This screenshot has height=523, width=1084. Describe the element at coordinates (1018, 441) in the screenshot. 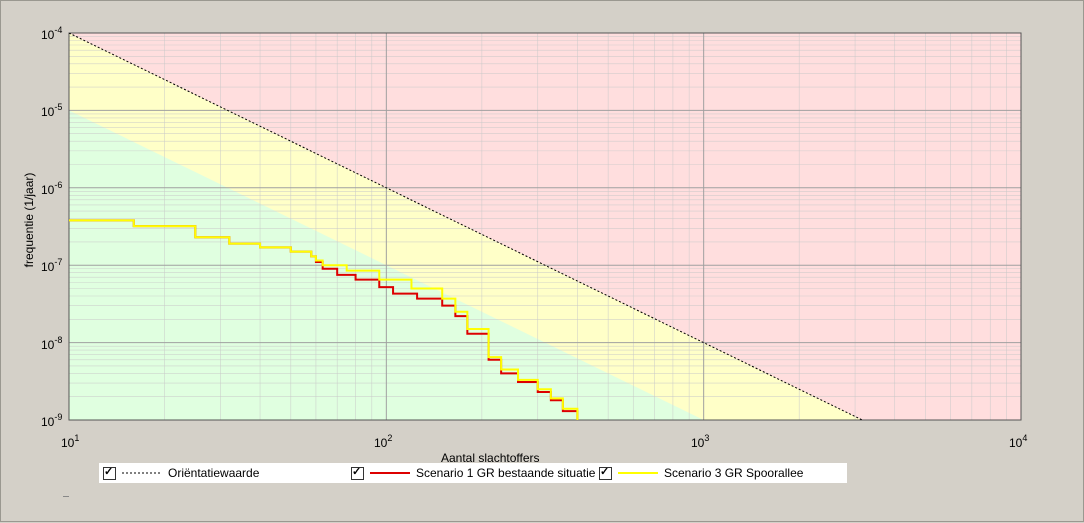

I see `x-tick-label: 10⁴` at that location.